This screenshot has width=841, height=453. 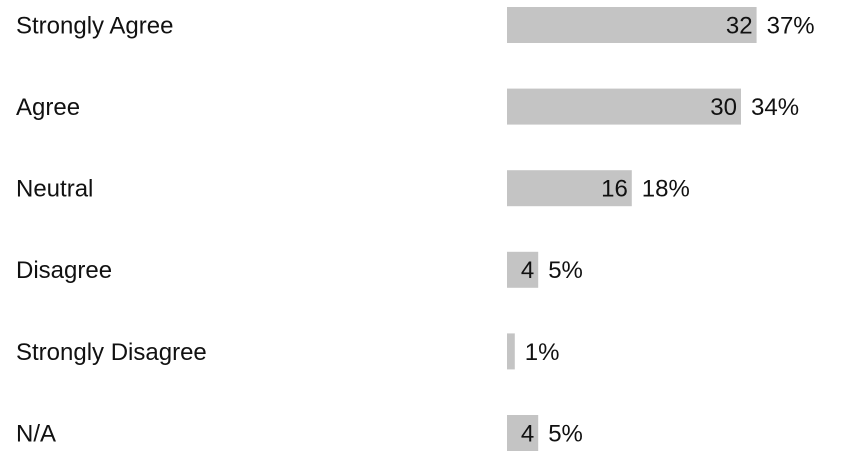 I want to click on bar-percent-label: 37%, so click(x=791, y=25).